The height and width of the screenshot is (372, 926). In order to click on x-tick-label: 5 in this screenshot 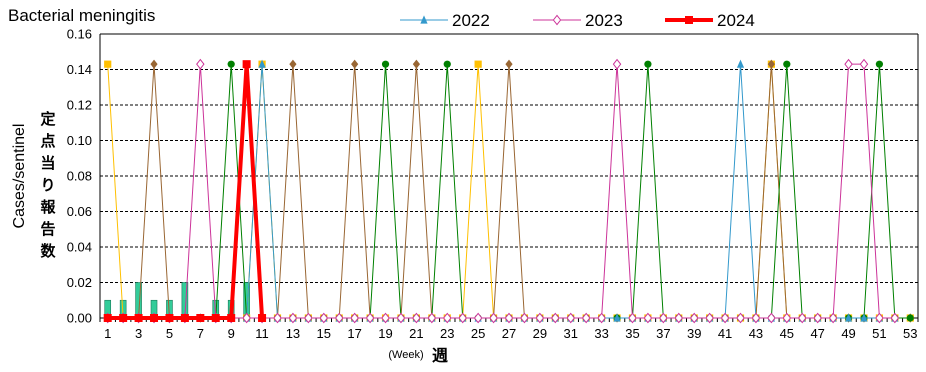, I will do `click(169, 333)`.